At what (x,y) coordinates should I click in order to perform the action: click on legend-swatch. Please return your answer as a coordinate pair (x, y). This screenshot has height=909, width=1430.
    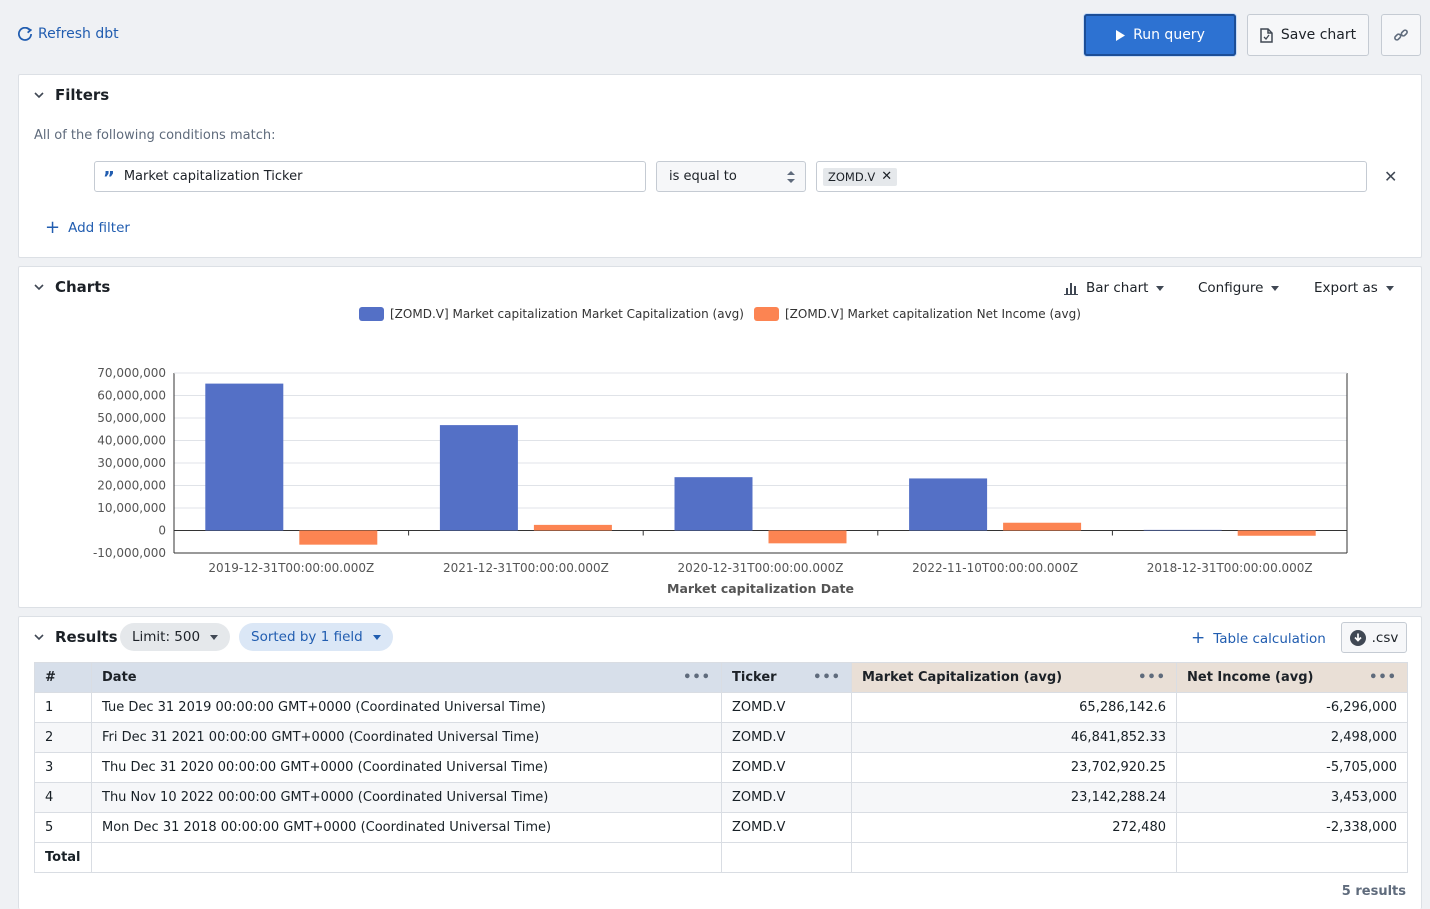
    Looking at the image, I should click on (766, 314).